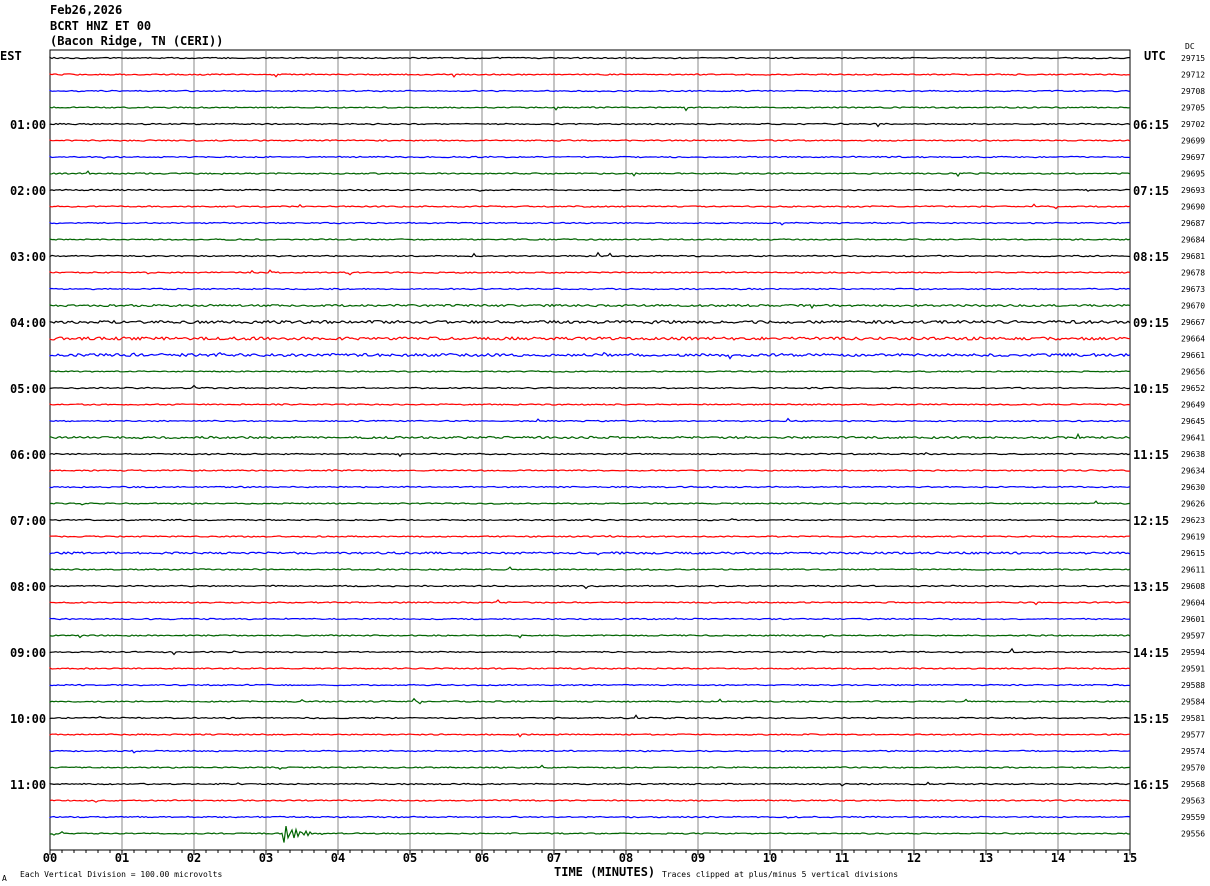 Image resolution: width=1210 pixels, height=886 pixels. What do you see at coordinates (1130, 858) in the screenshot?
I see `x-tick-label: 15` at bounding box center [1130, 858].